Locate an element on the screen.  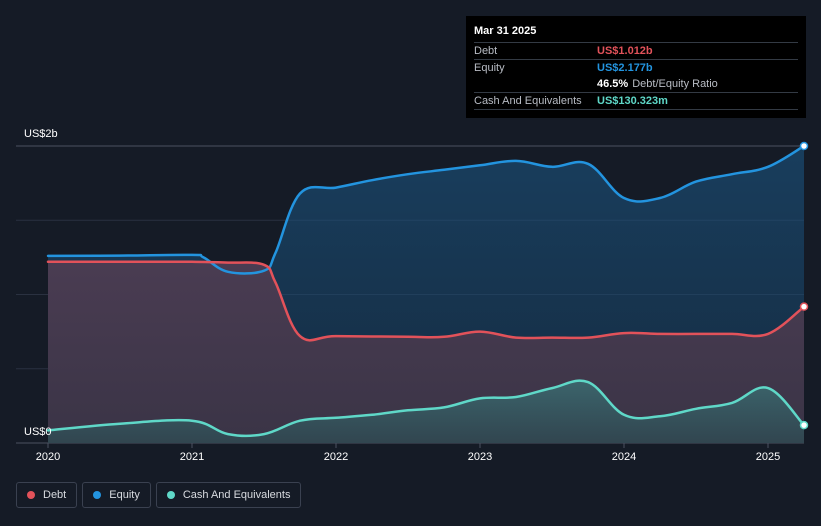
x-tick-label: 2023 is located at coordinates (480, 457).